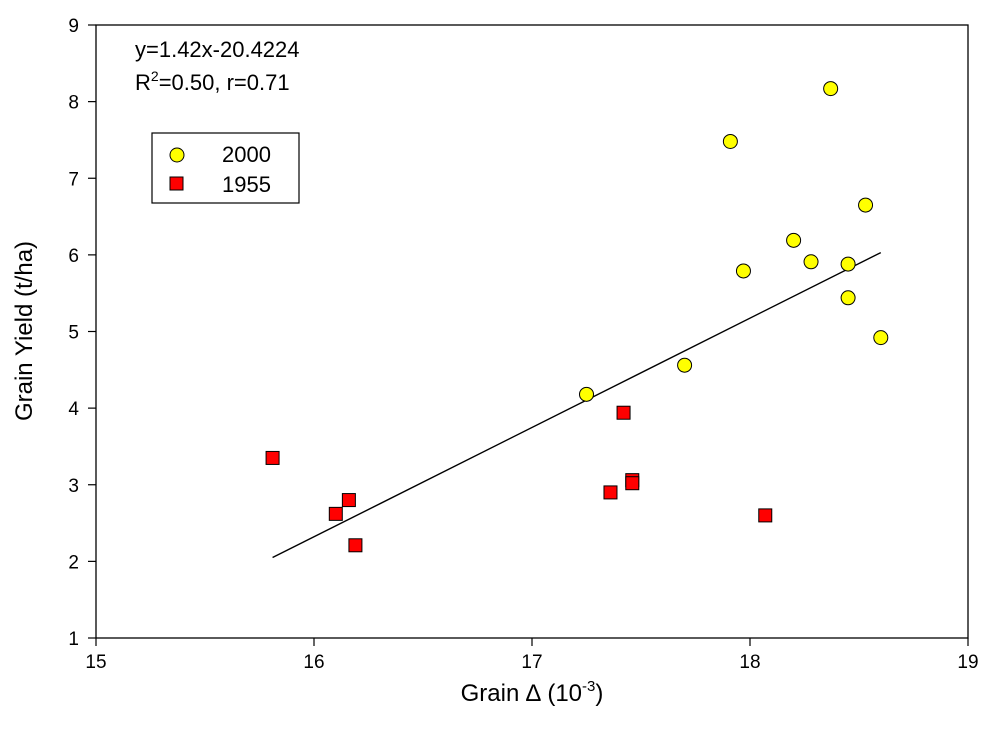  What do you see at coordinates (73, 409) in the screenshot?
I see `y-tick-label: 4` at bounding box center [73, 409].